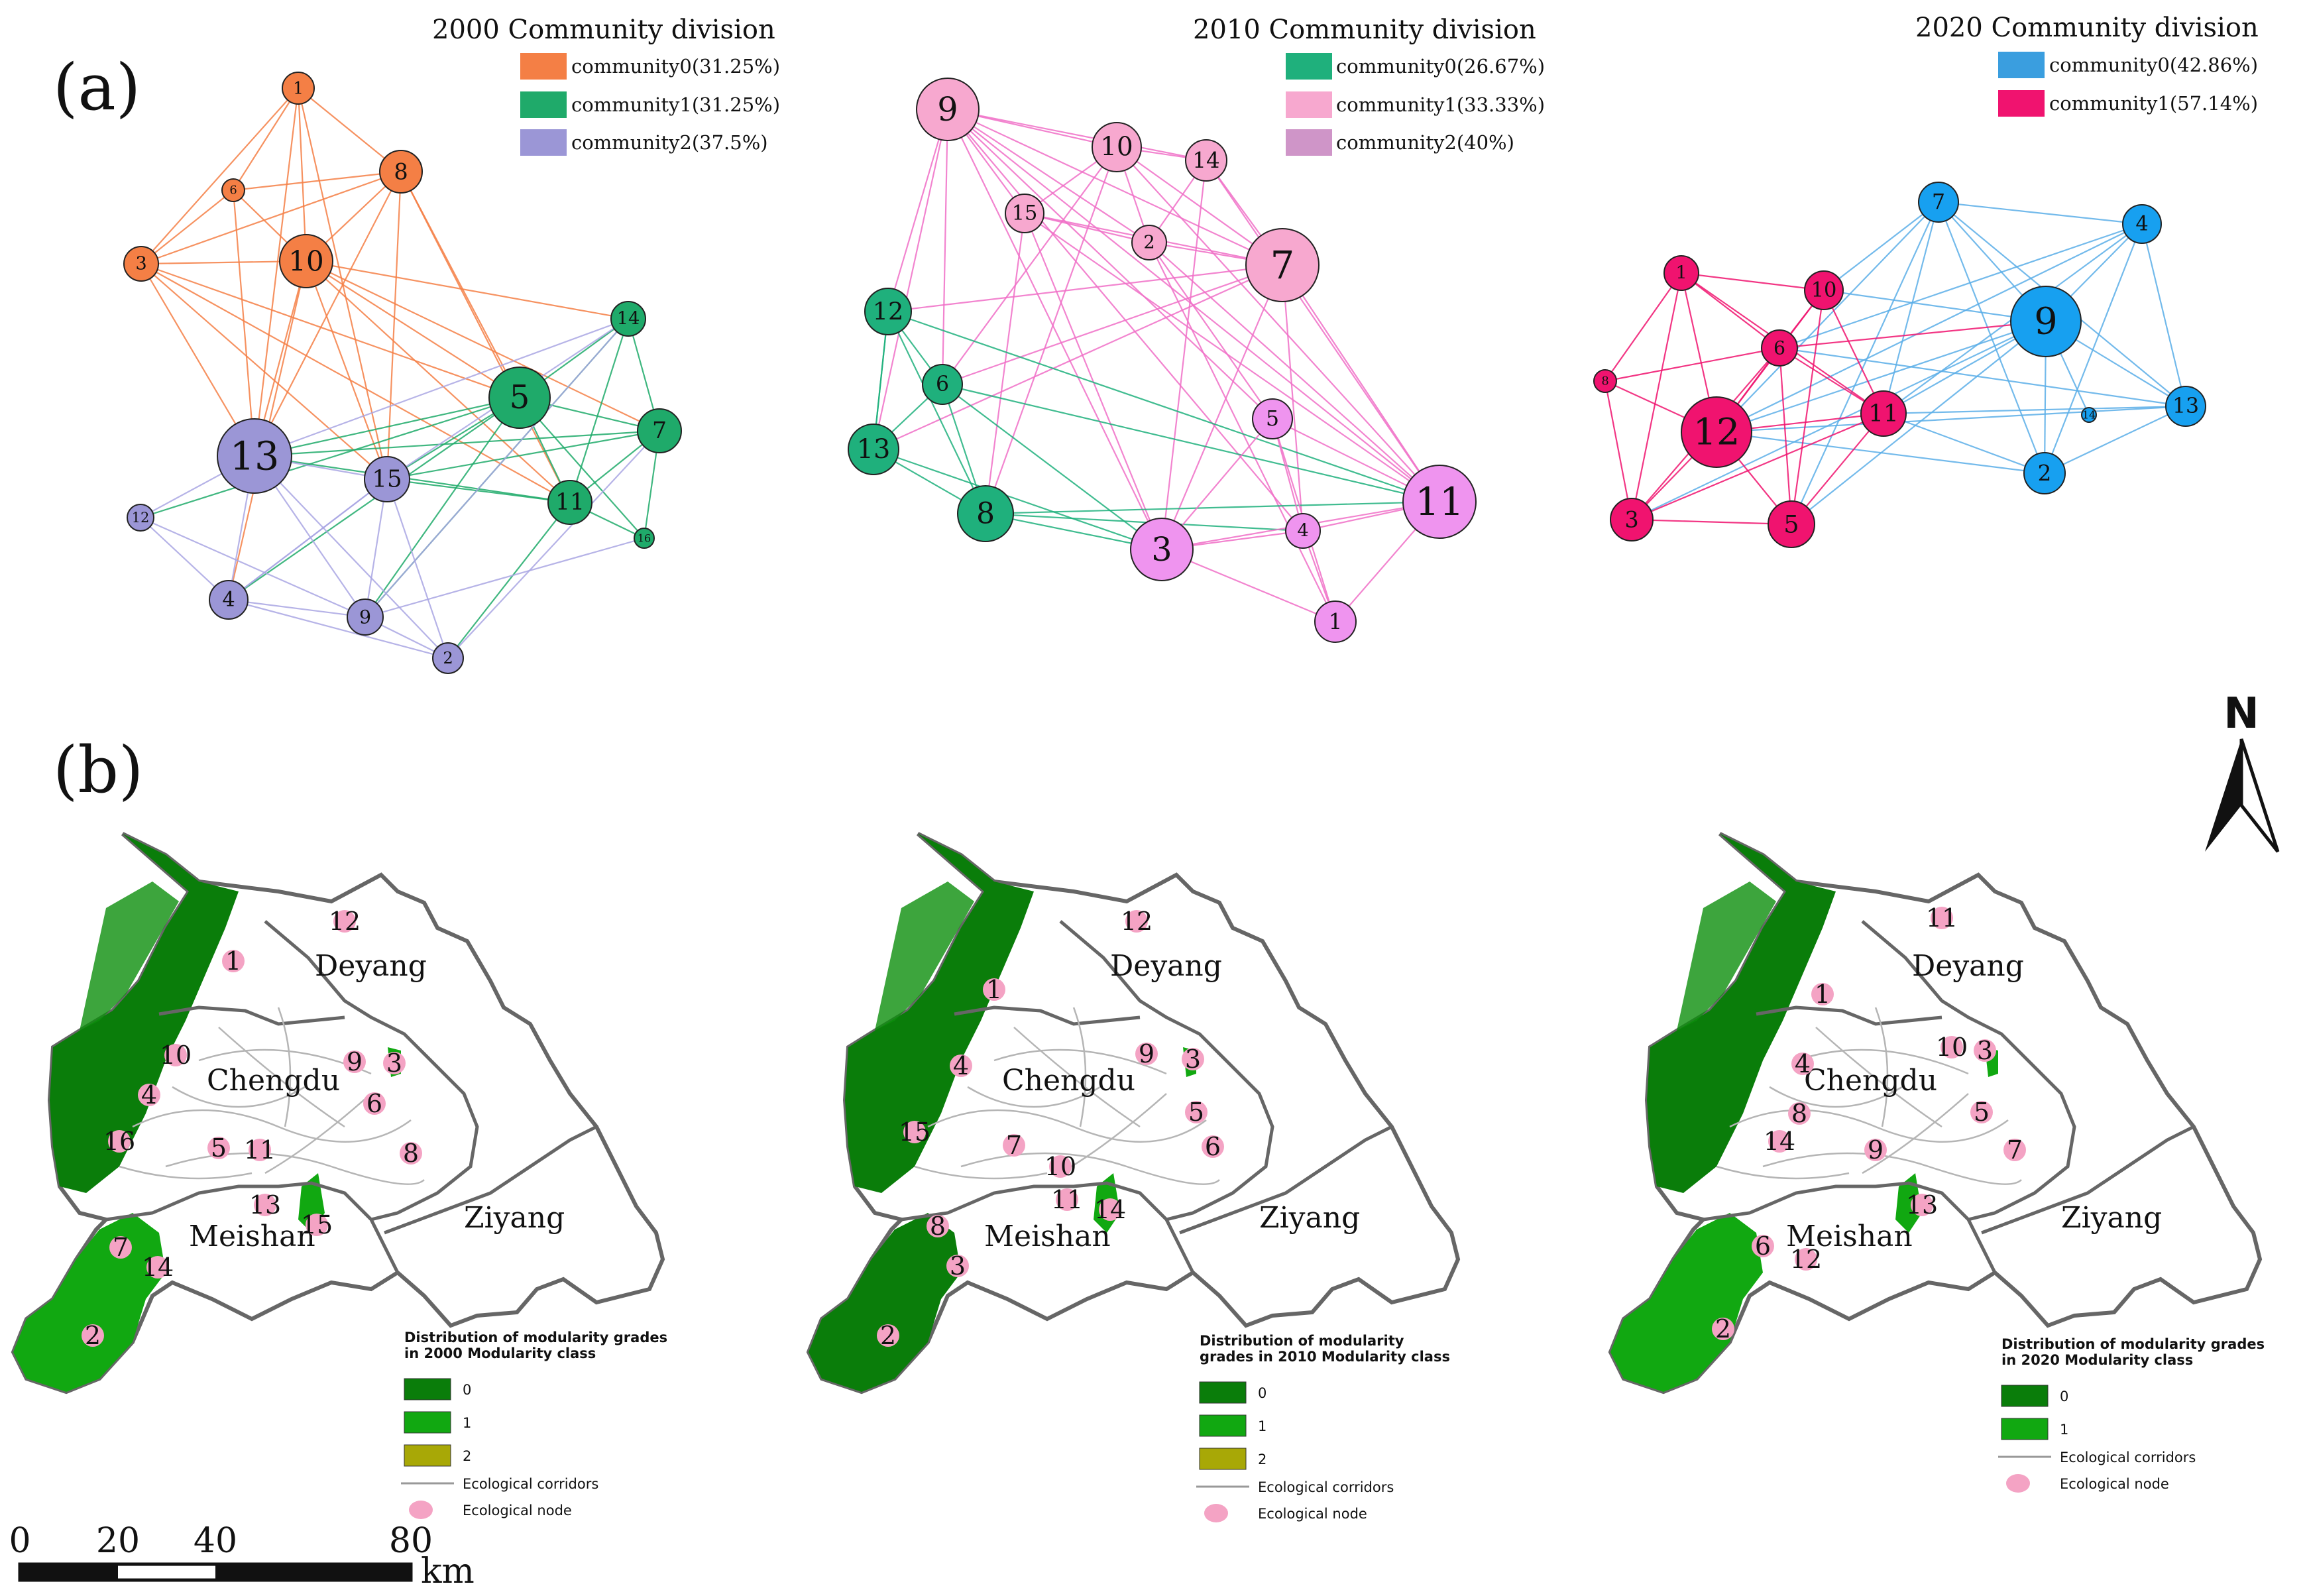 Image resolution: width=2307 pixels, height=1596 pixels. What do you see at coordinates (374, 1103) in the screenshot?
I see `map-ecological-node: 6` at bounding box center [374, 1103].